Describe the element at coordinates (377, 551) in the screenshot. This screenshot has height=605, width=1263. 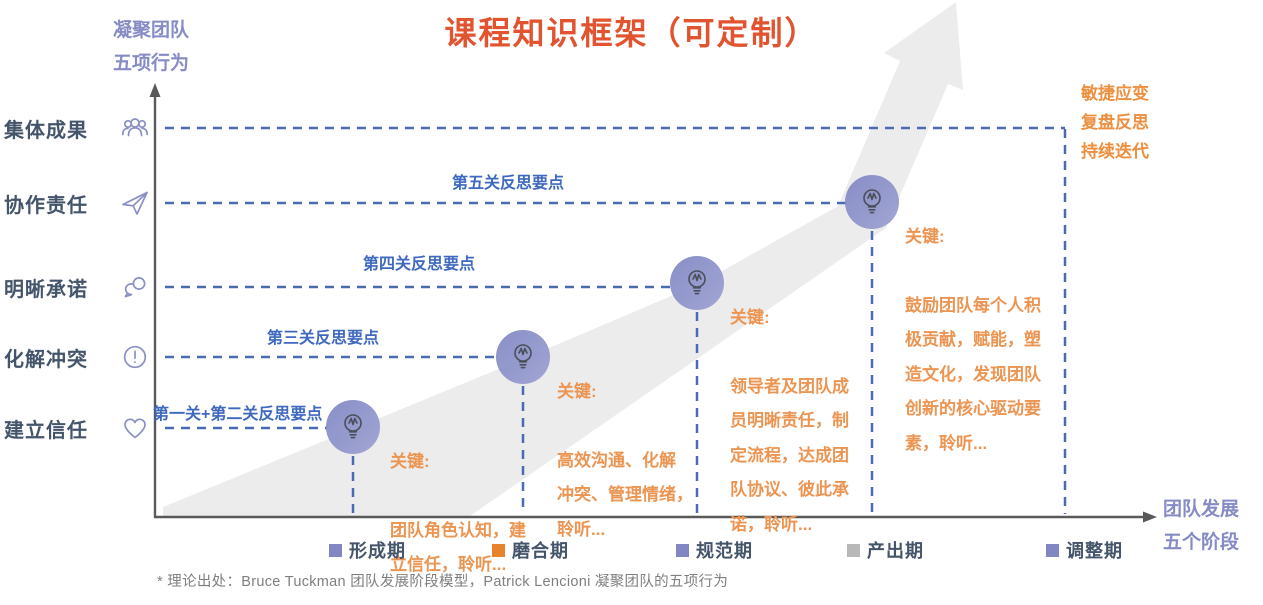
I see `legend-label: 形成期` at that location.